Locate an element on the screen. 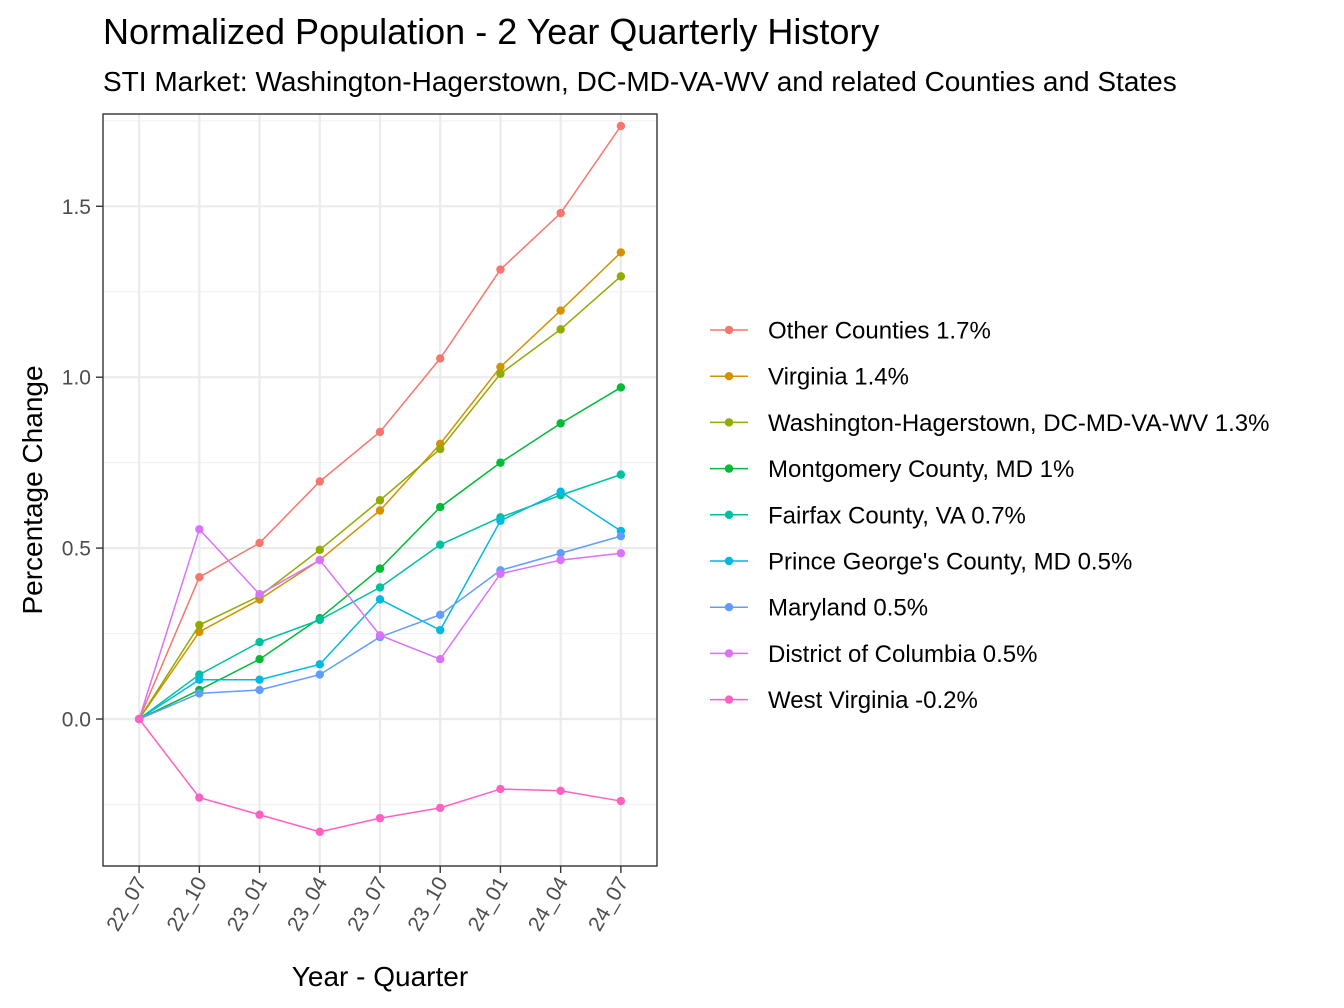  y-tick-label: 0.0 is located at coordinates (76, 720).